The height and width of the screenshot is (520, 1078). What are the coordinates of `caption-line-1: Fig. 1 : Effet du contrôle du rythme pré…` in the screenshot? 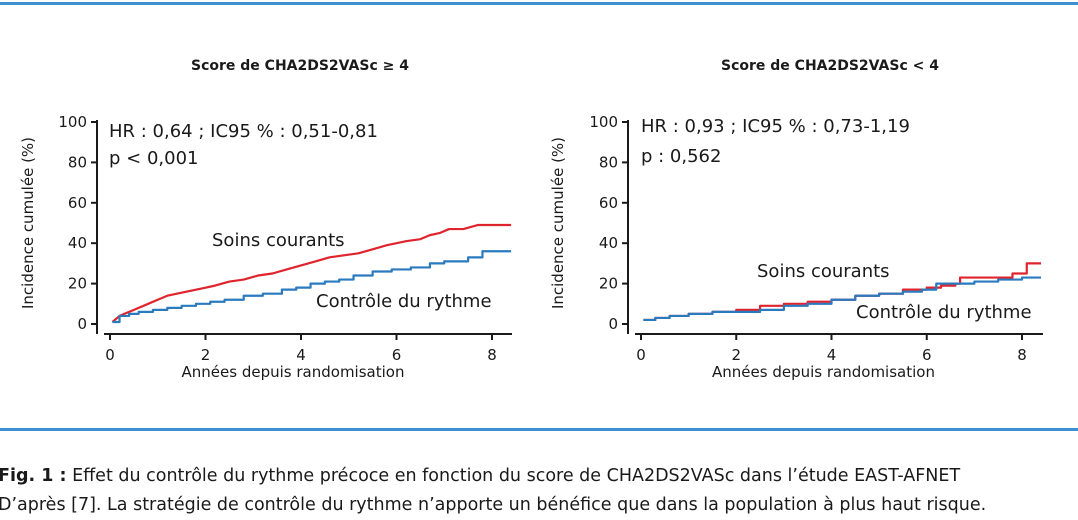 It's located at (539, 476).